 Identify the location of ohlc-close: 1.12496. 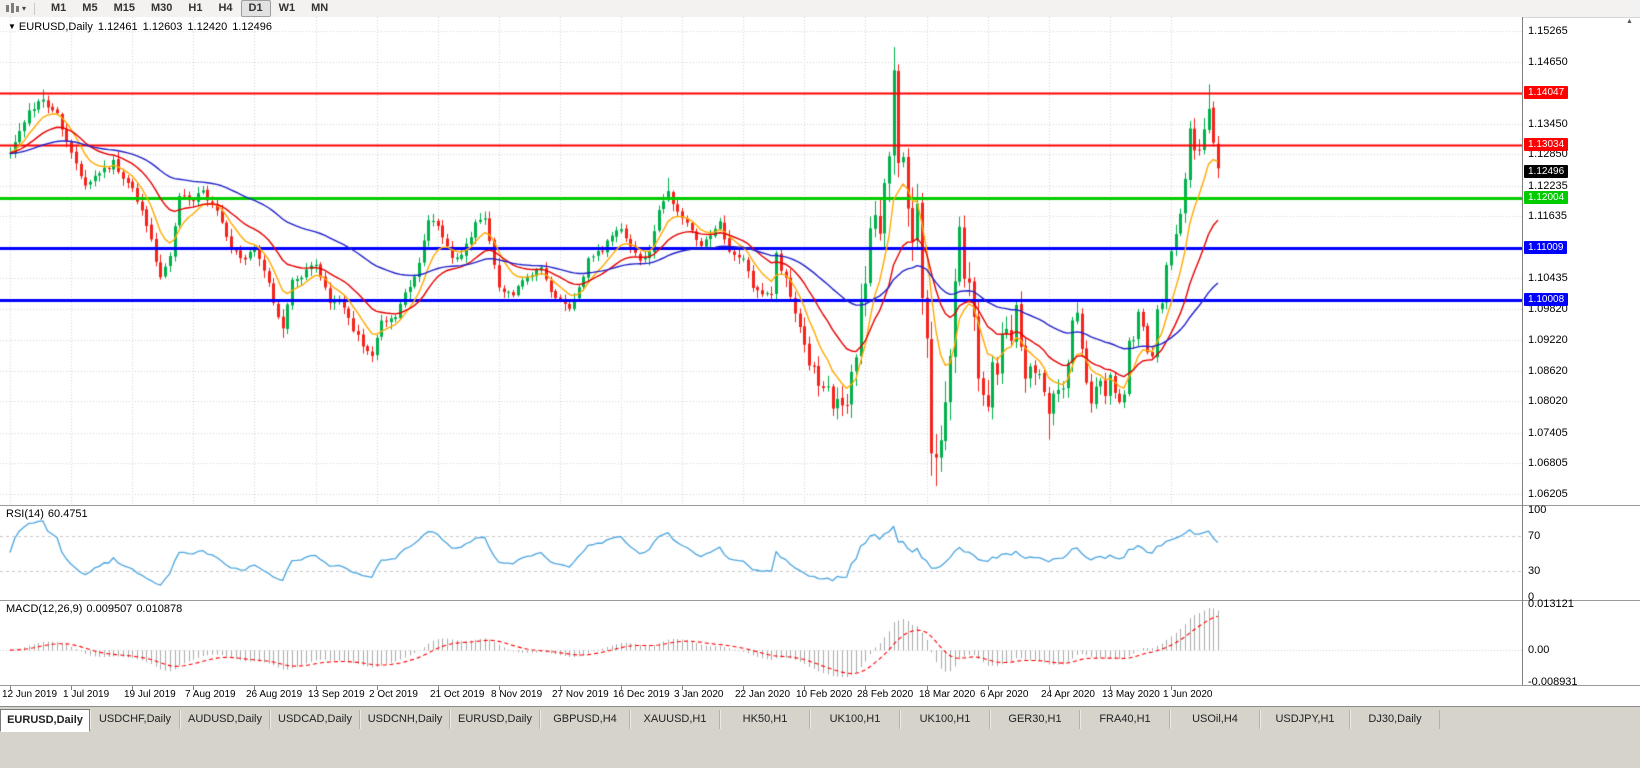
(252, 27).